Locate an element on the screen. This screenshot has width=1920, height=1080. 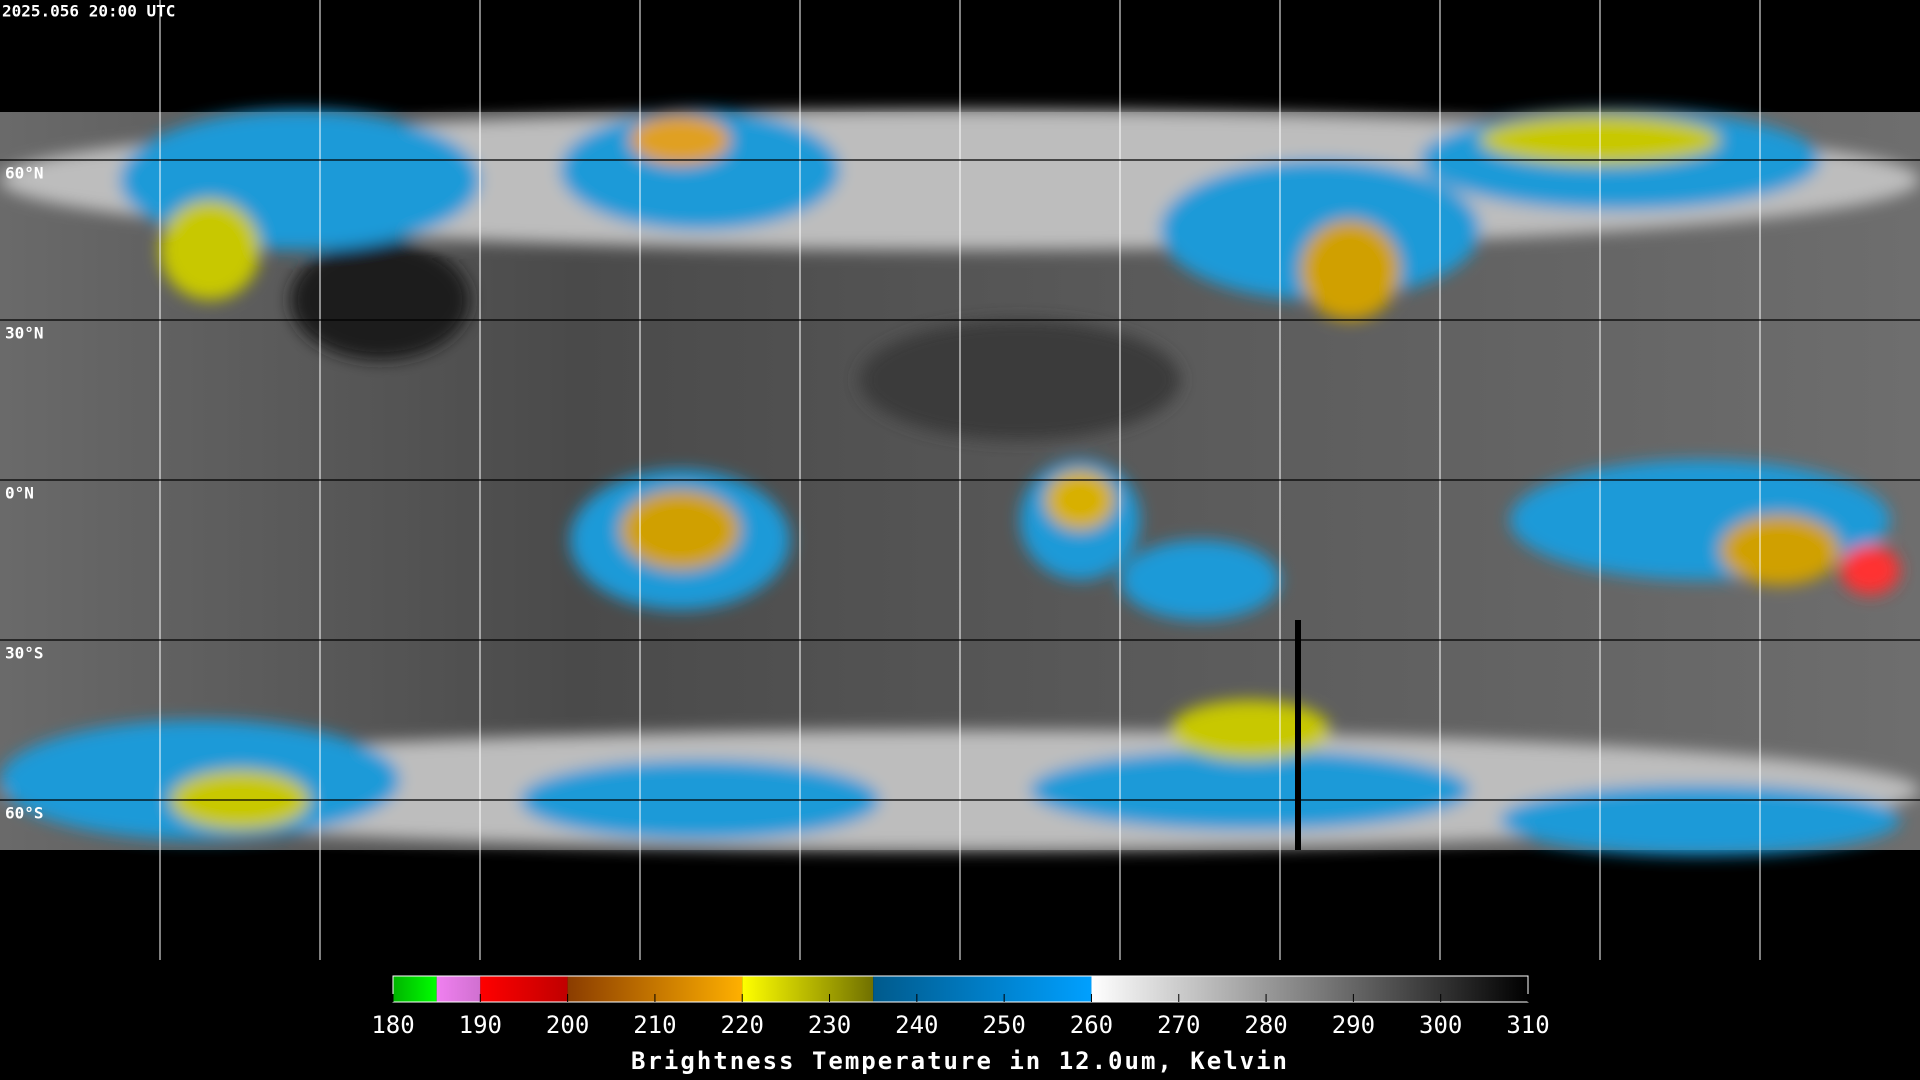
latitude-labels: 60°N 30°N 0°N 30°S 60°S is located at coordinates (24, 493).